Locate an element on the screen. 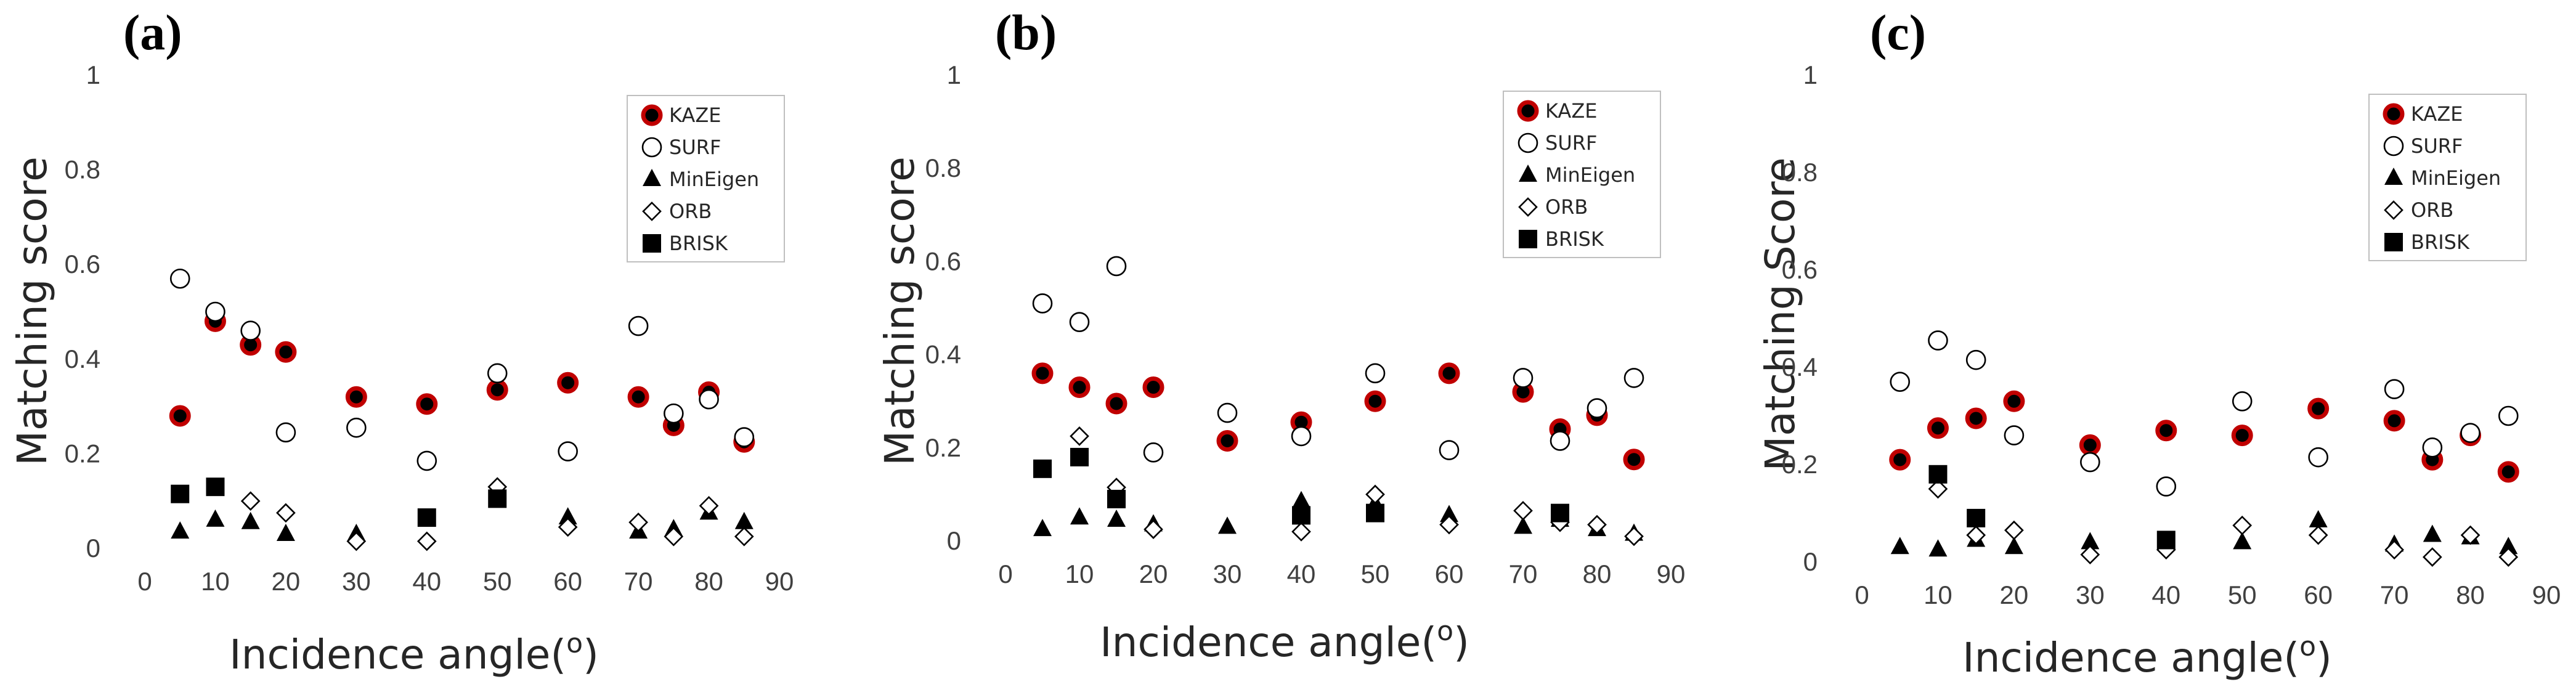 The width and height of the screenshot is (2576, 695). x-tick-label-b-9: 90 is located at coordinates (1671, 573).